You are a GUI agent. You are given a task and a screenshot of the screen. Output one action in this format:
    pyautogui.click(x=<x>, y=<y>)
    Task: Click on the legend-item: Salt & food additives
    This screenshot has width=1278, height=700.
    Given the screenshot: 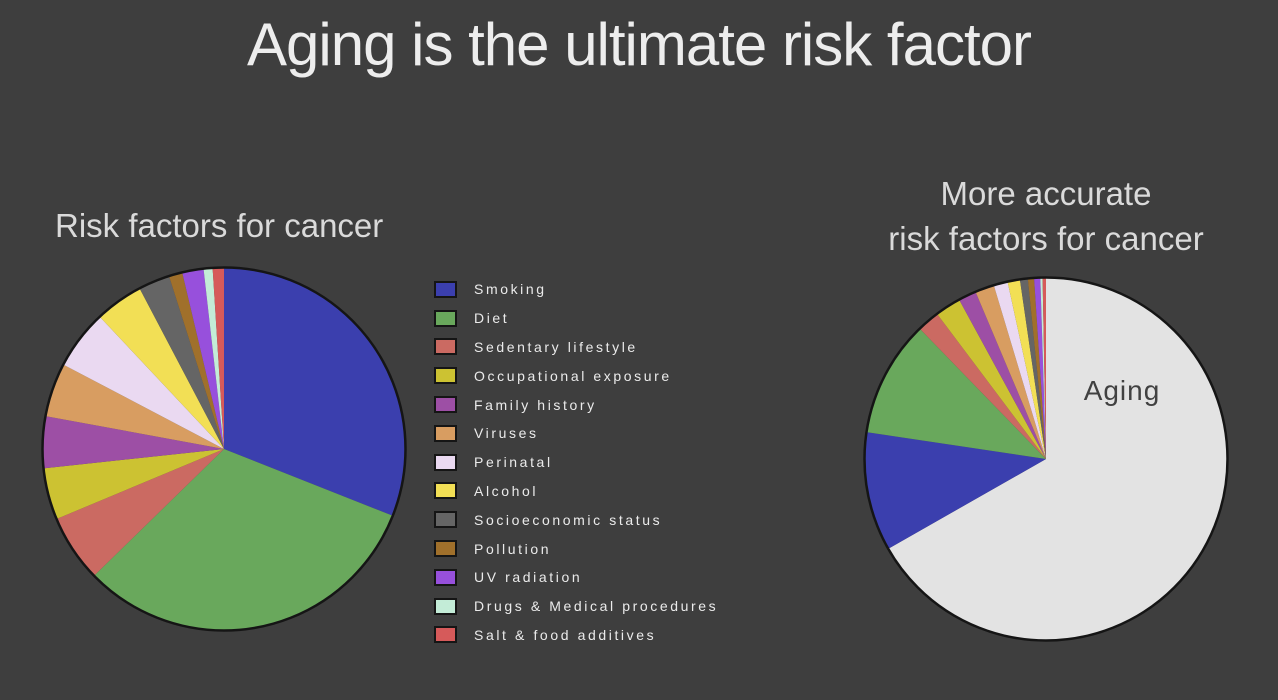 What is the action you would take?
    pyautogui.click(x=576, y=635)
    